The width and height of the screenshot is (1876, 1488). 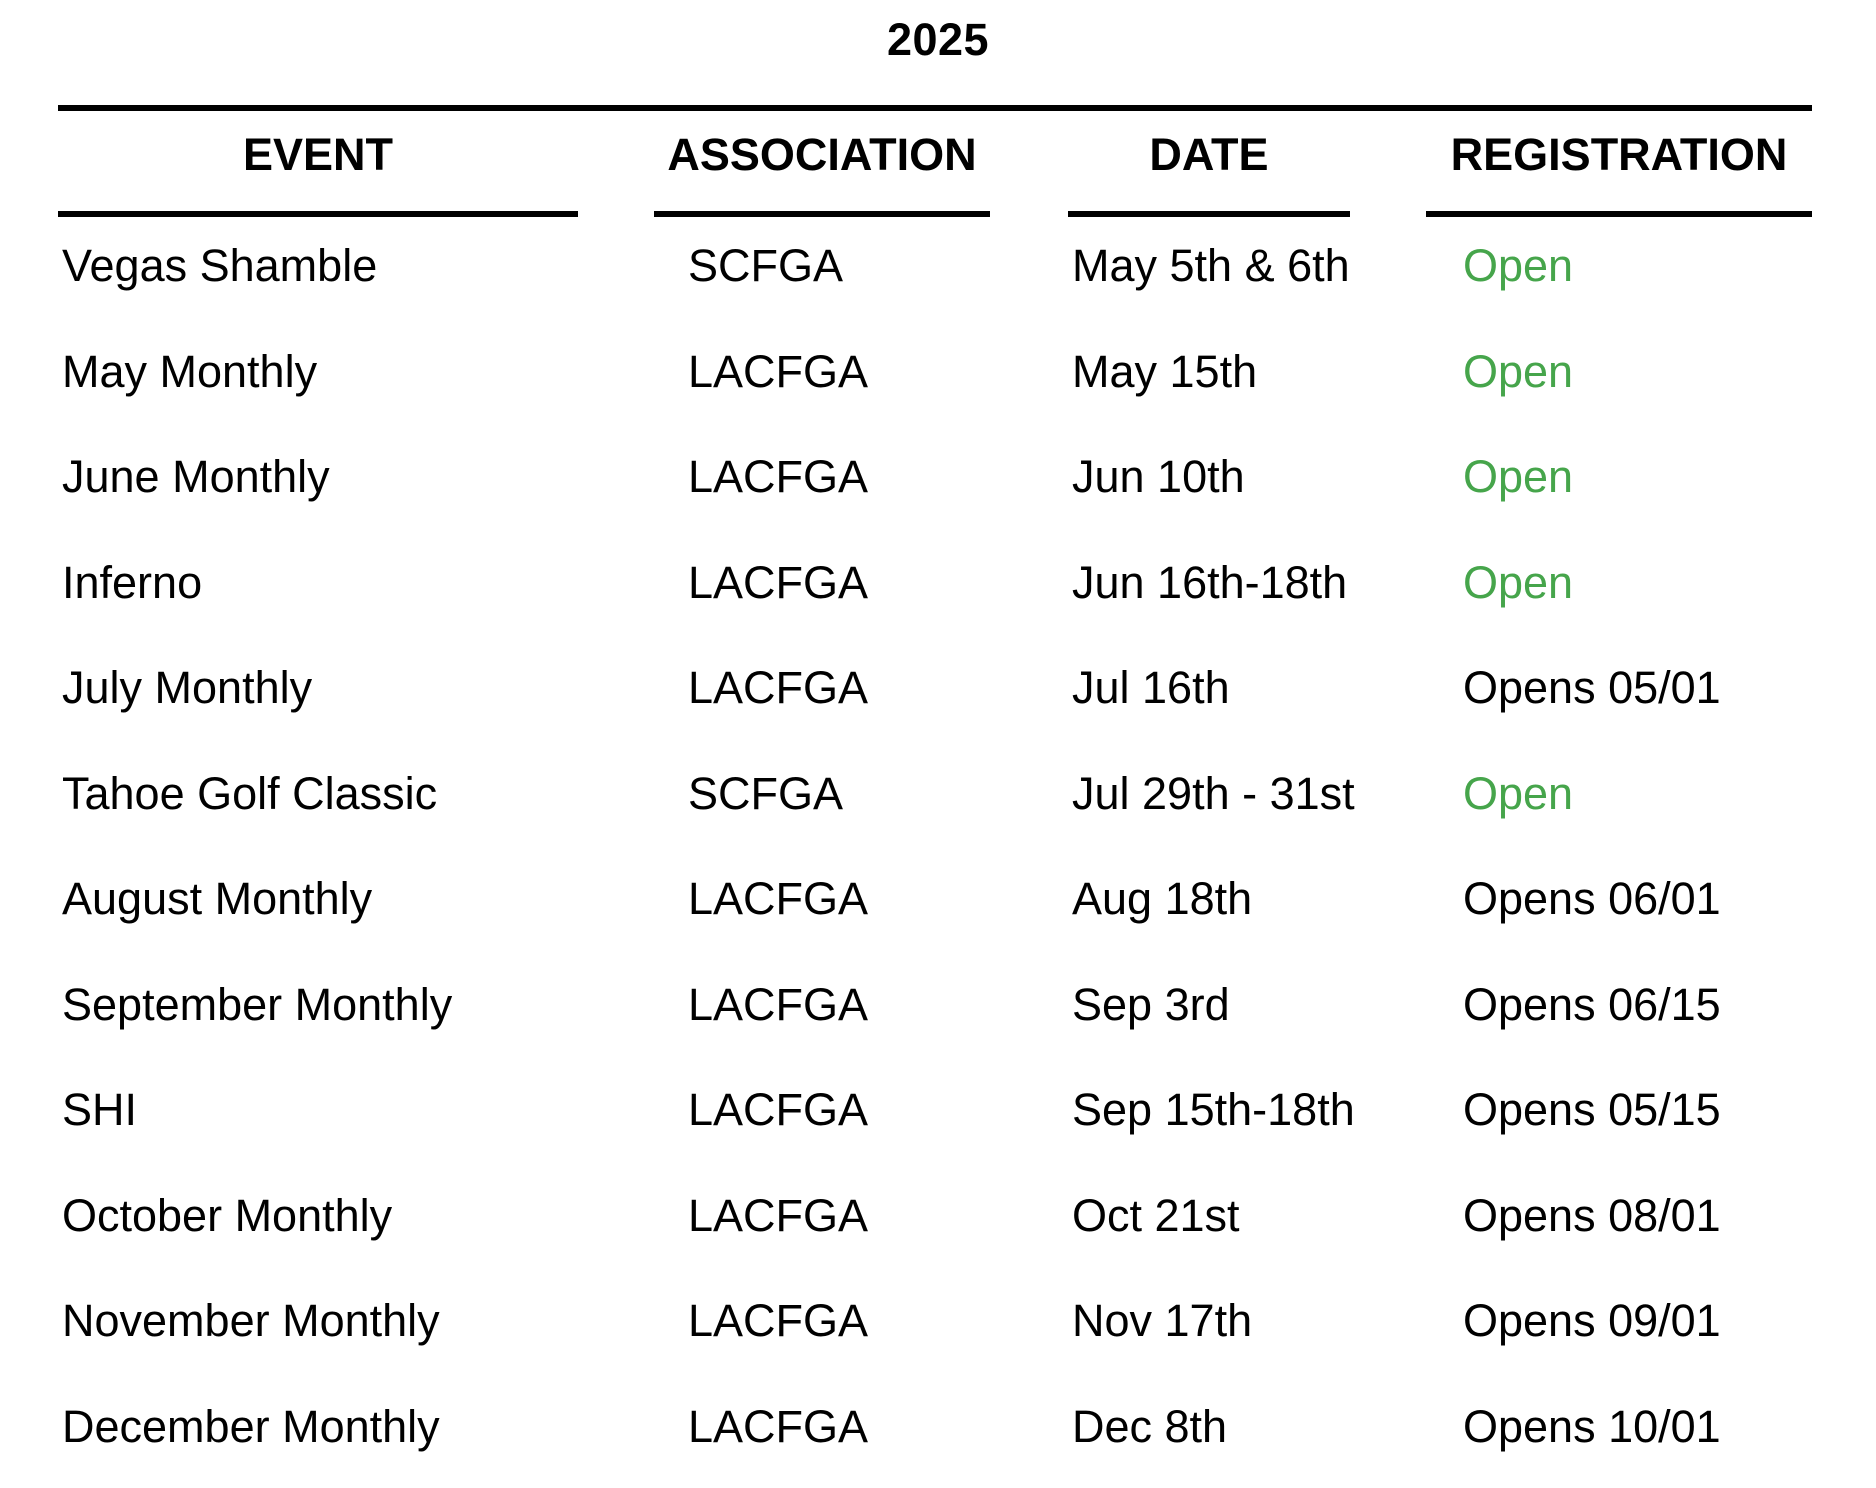 I want to click on event-header-underline, so click(x=318, y=214).